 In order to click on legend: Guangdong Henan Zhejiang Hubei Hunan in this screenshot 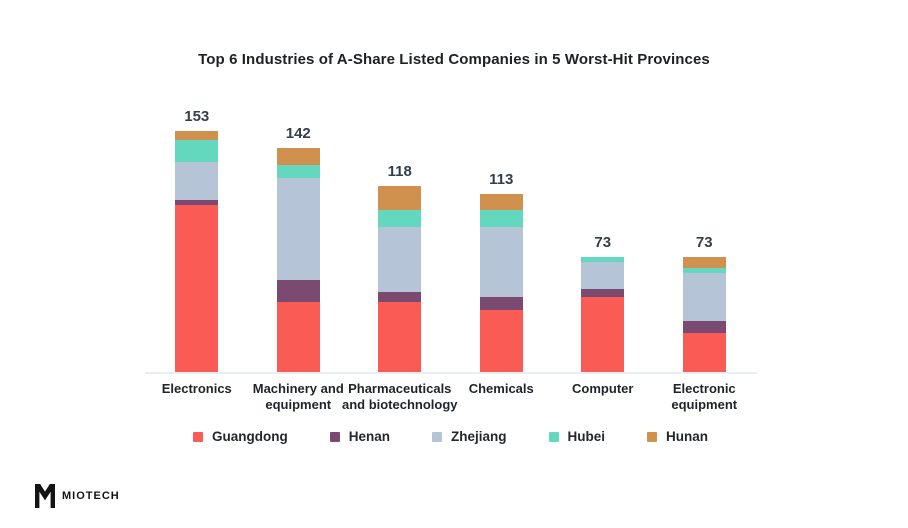, I will do `click(450, 436)`.